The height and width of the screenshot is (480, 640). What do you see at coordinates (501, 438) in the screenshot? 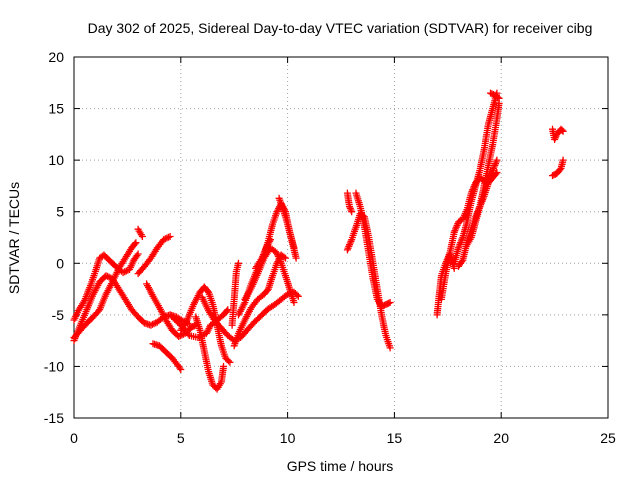
I see `x-tick-label: 20` at bounding box center [501, 438].